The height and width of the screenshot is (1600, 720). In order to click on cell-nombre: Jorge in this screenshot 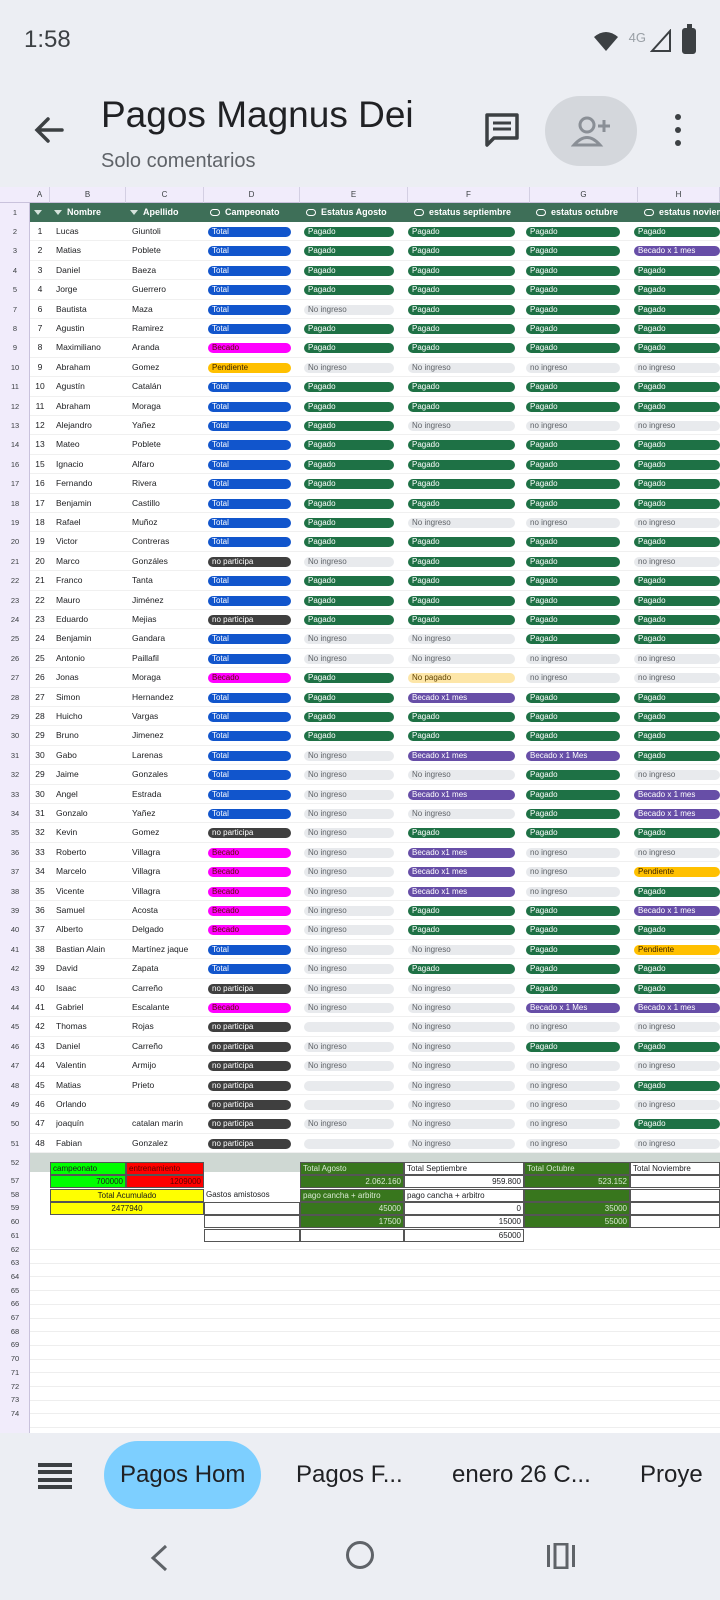, I will do `click(67, 289)`.